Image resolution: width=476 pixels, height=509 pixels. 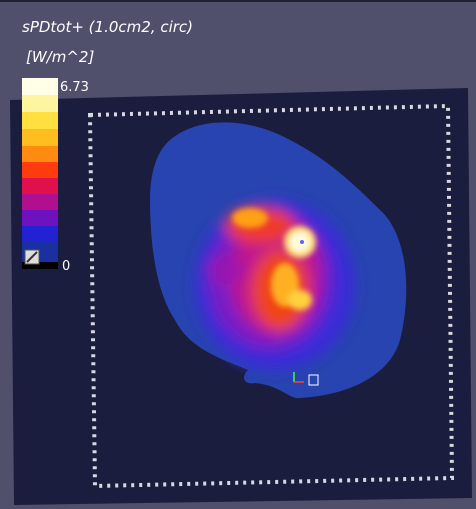 I want to click on title: sPDtot+ (1.0cm2, circ), so click(x=107, y=27).